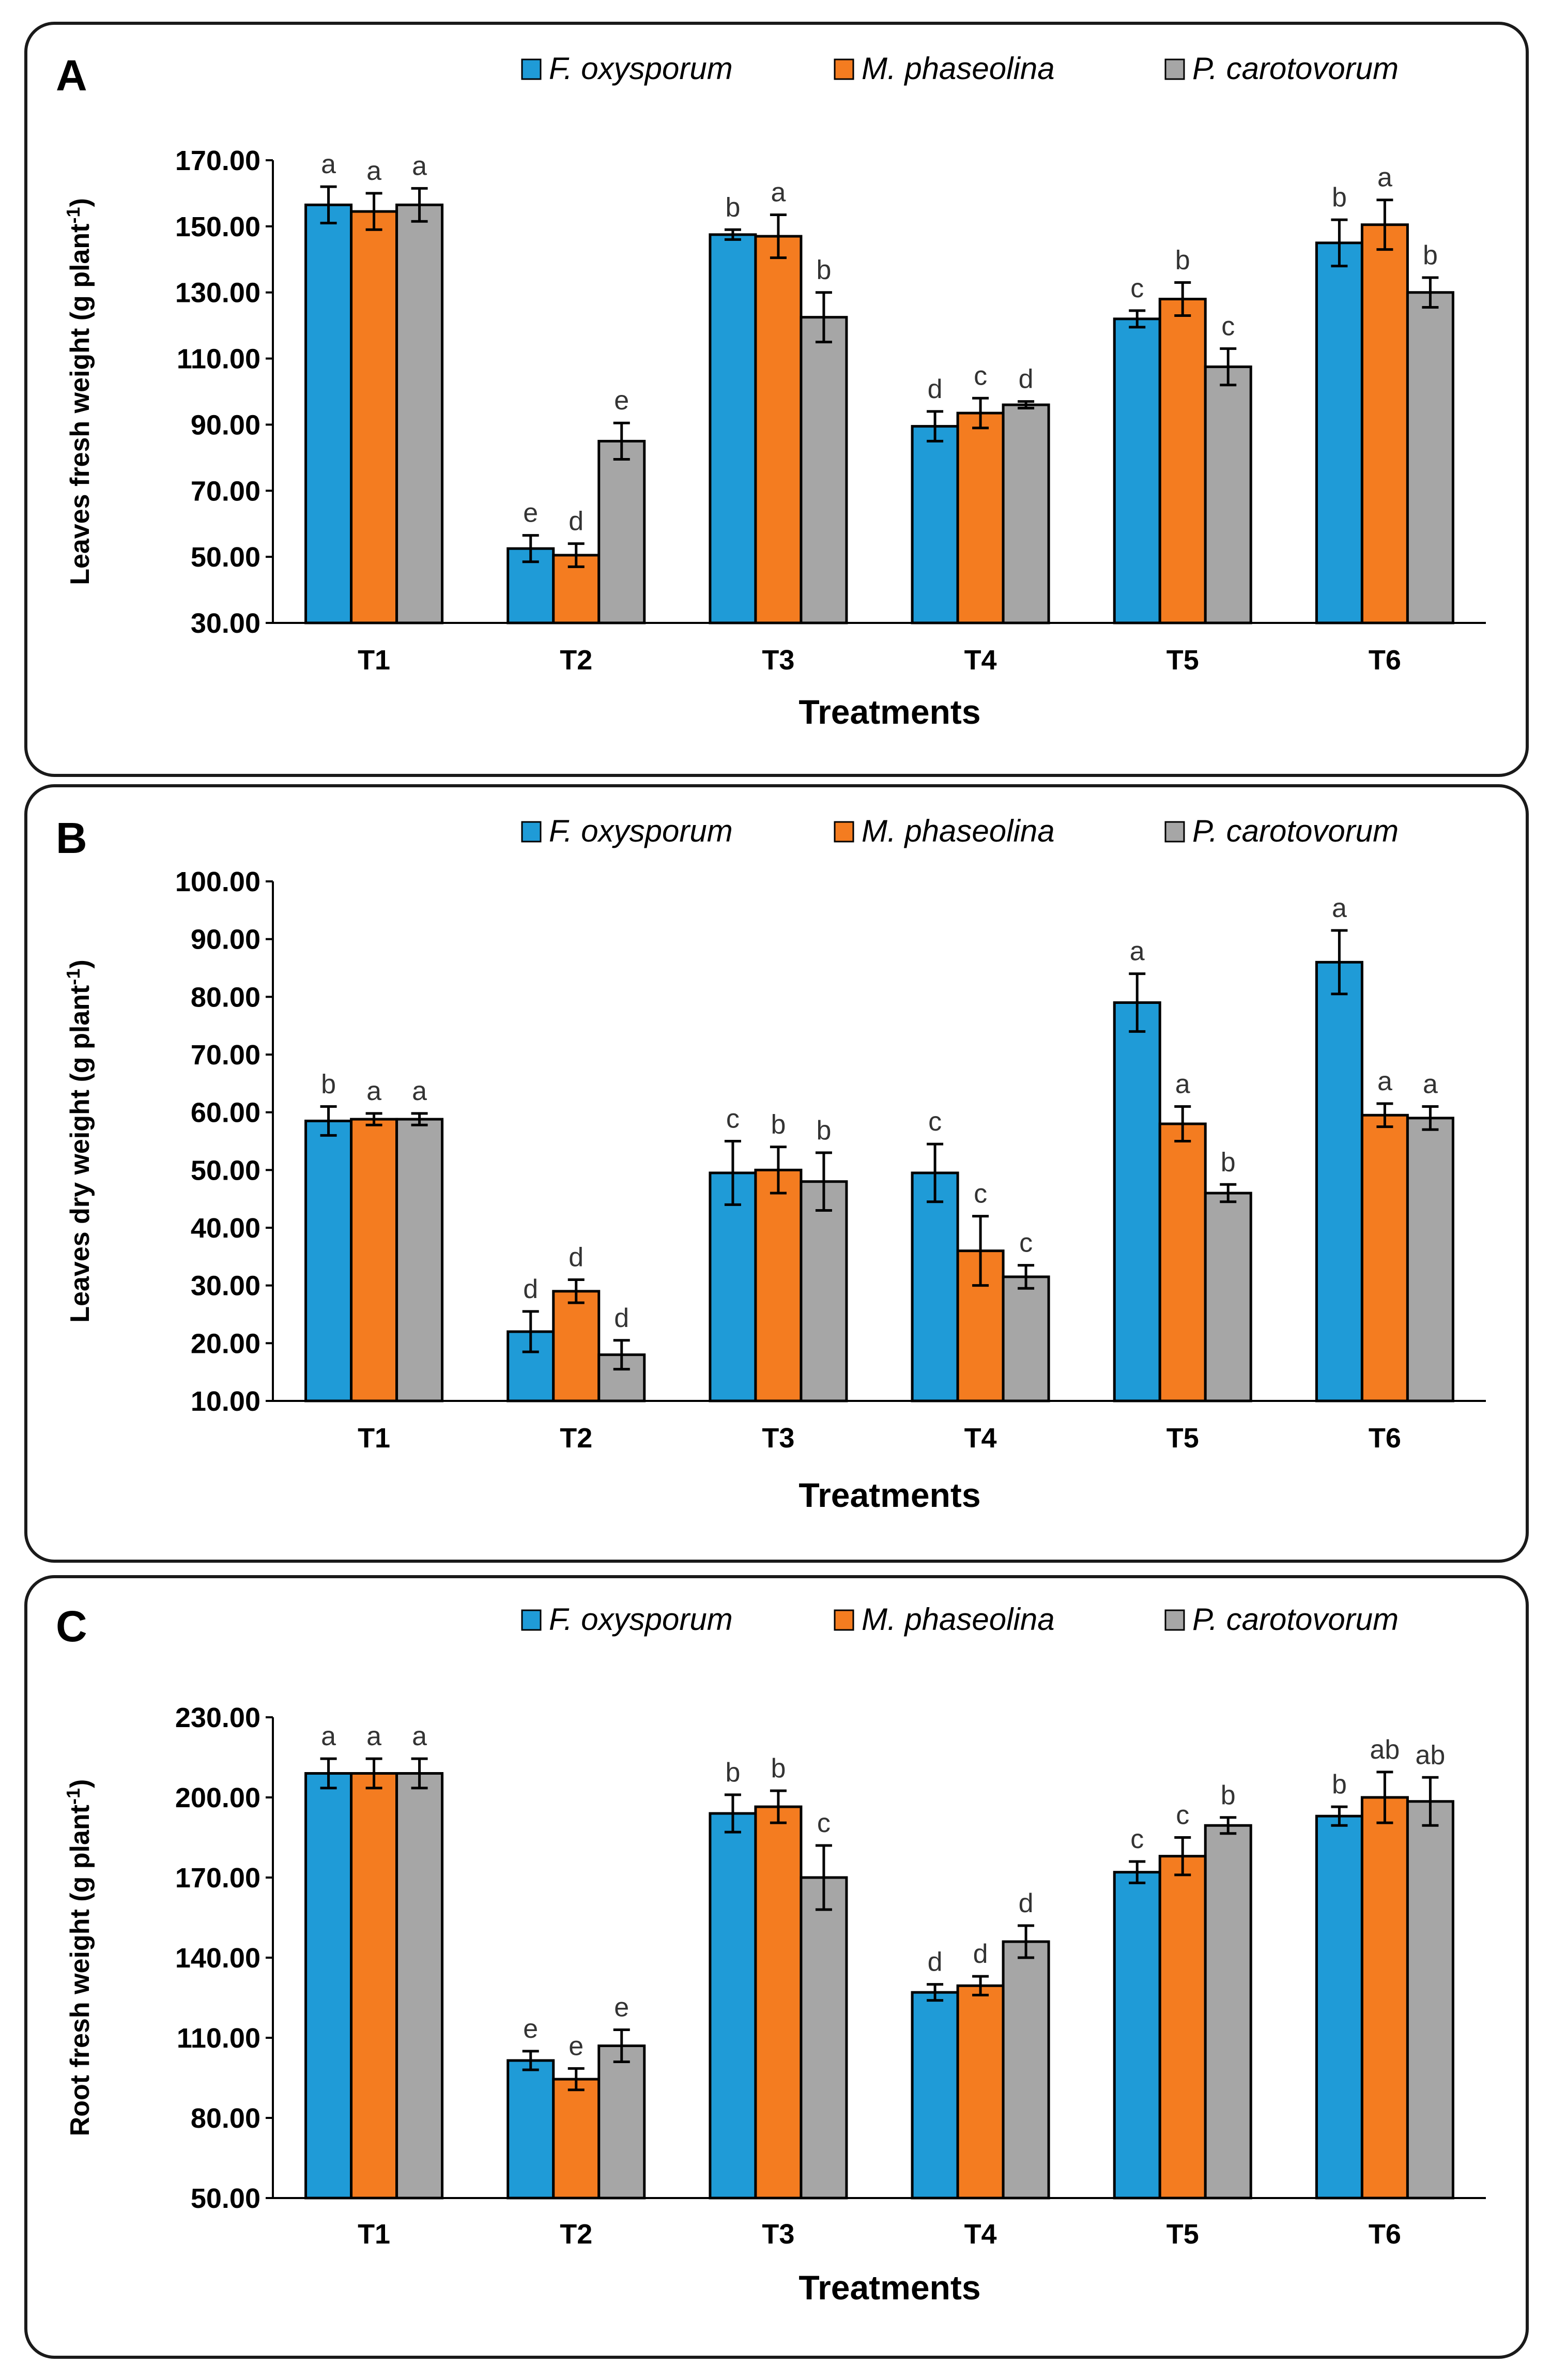 The height and width of the screenshot is (2380, 1551). I want to click on y-tick-label: 170.00, so click(217, 1878).